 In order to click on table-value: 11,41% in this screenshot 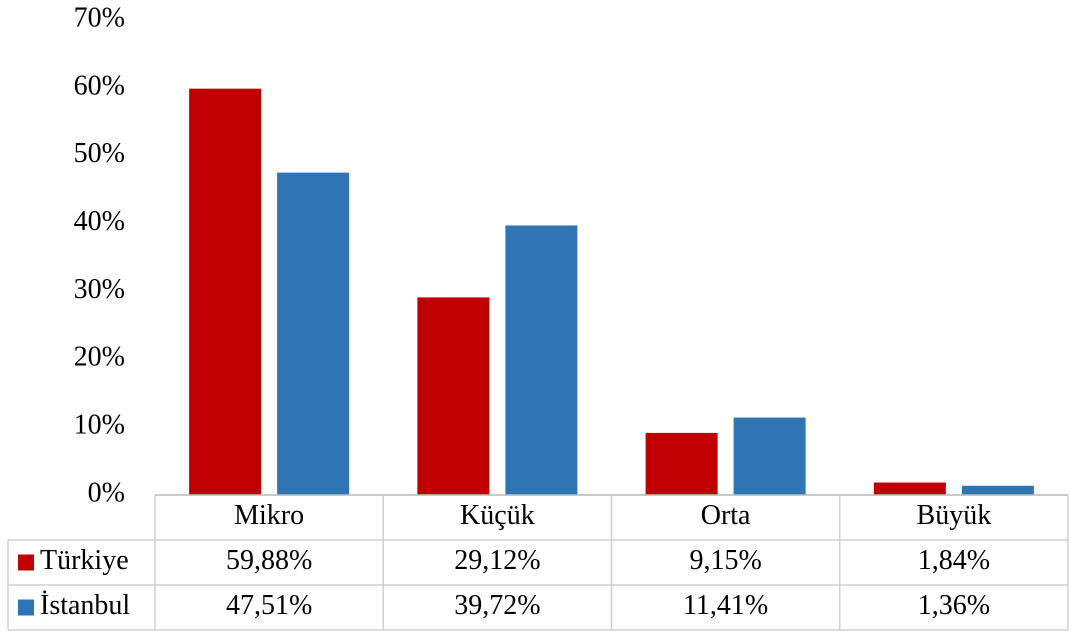, I will do `click(725, 605)`.